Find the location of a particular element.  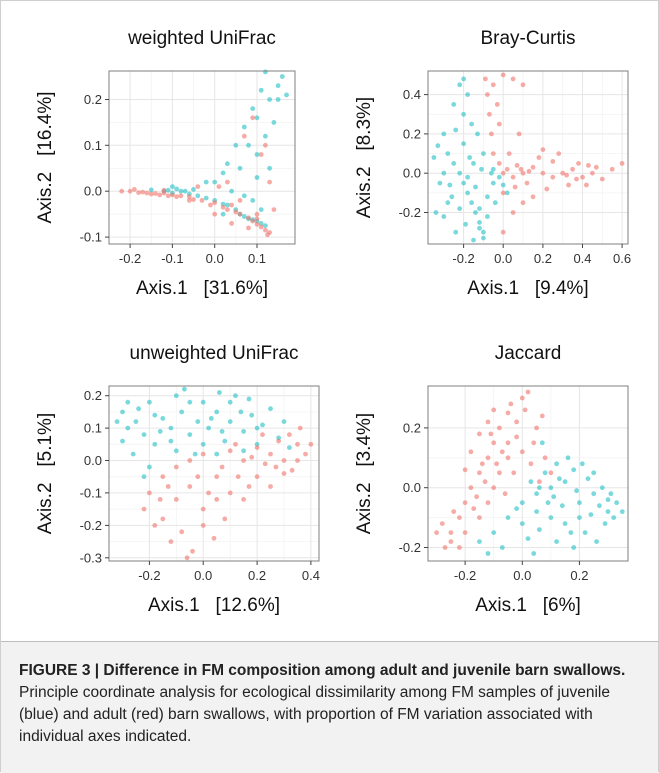

x-tick-label: -0.2 is located at coordinates (130, 258).